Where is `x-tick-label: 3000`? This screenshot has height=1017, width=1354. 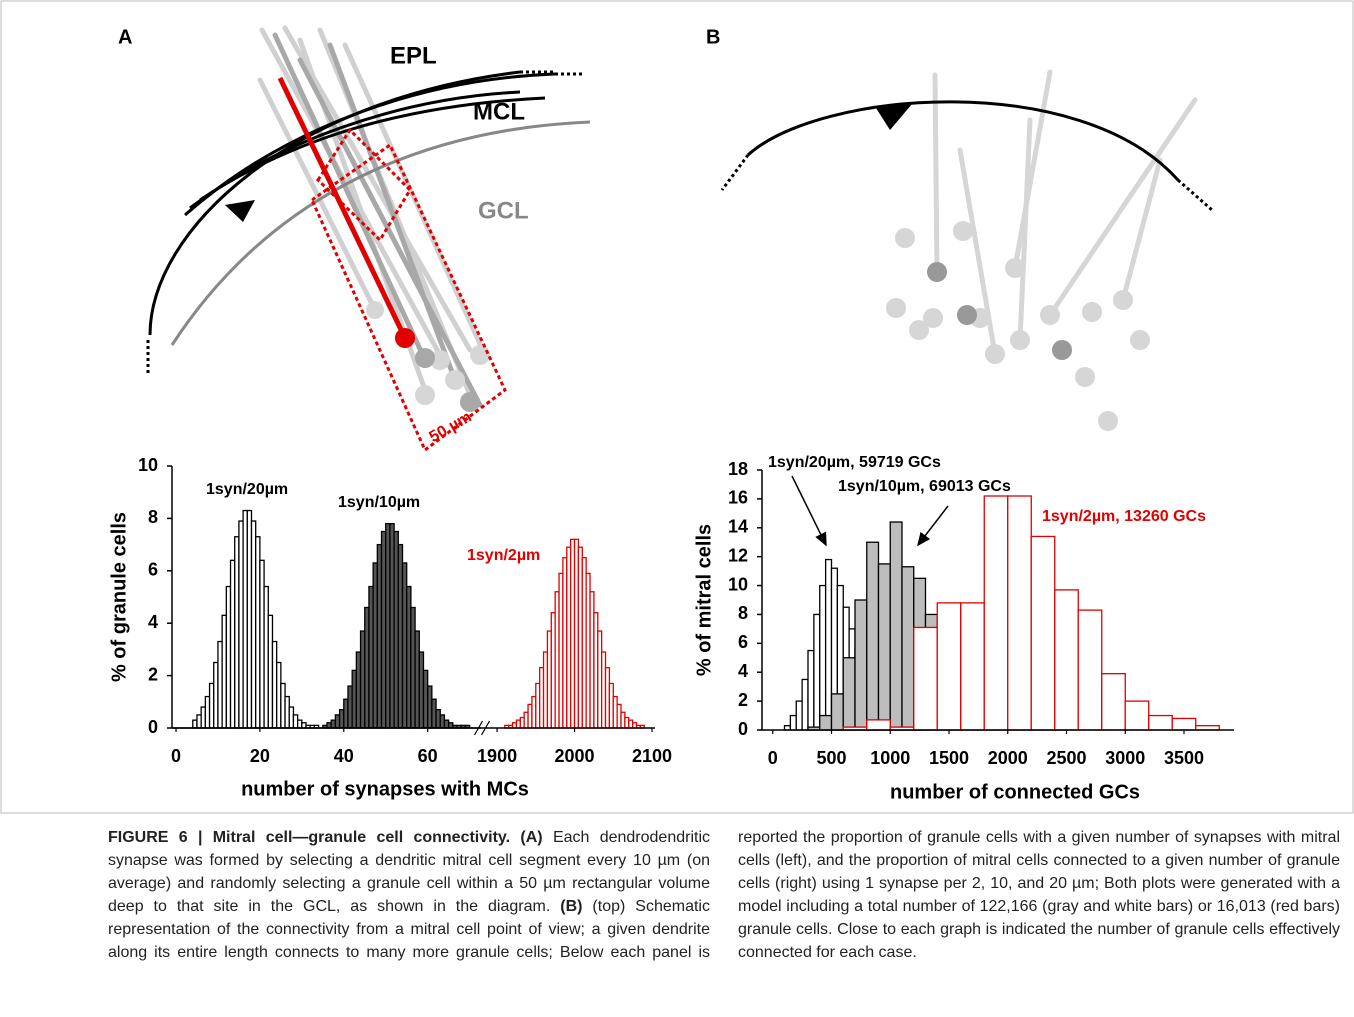 x-tick-label: 3000 is located at coordinates (1125, 758).